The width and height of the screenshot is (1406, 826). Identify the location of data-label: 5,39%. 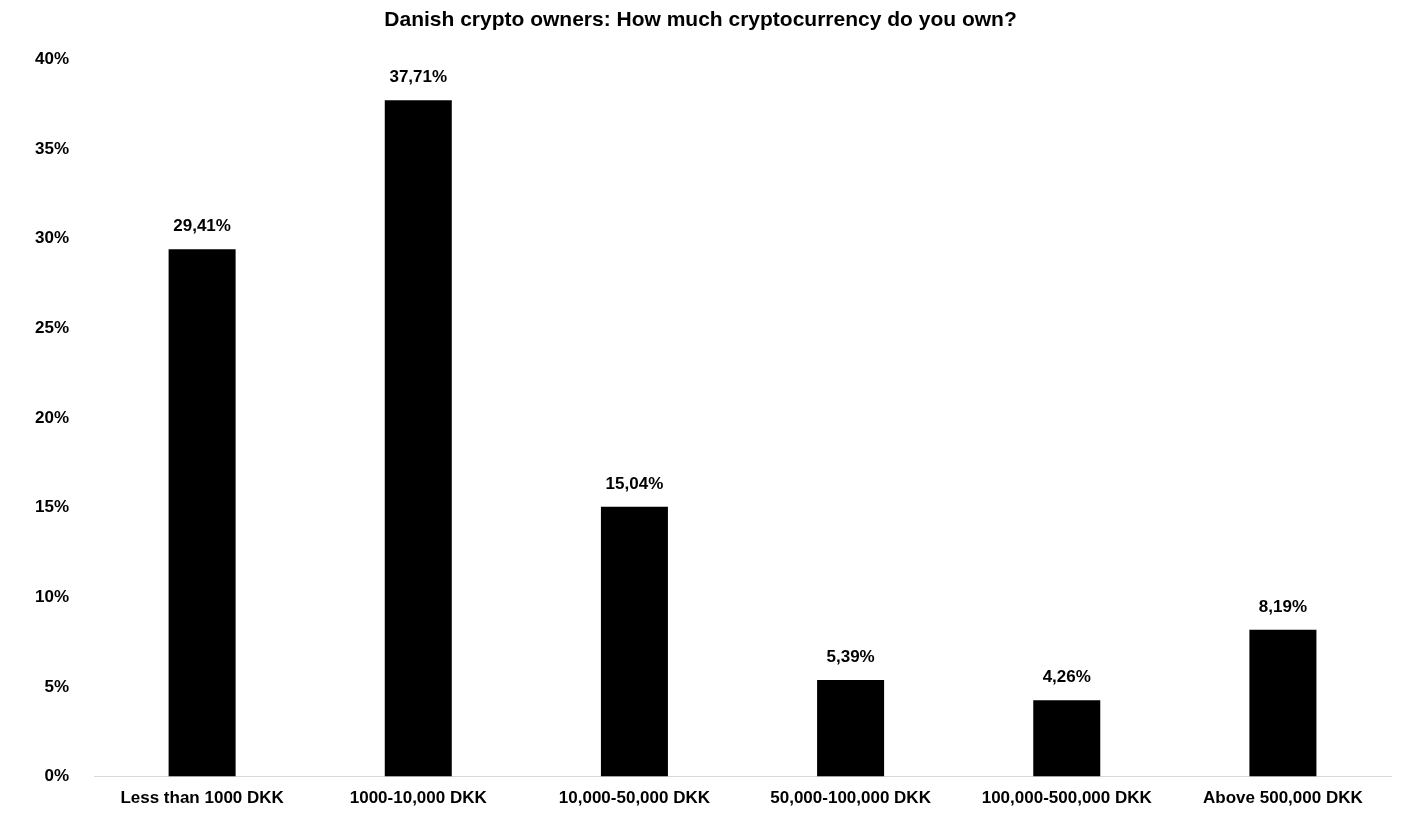
(850, 657).